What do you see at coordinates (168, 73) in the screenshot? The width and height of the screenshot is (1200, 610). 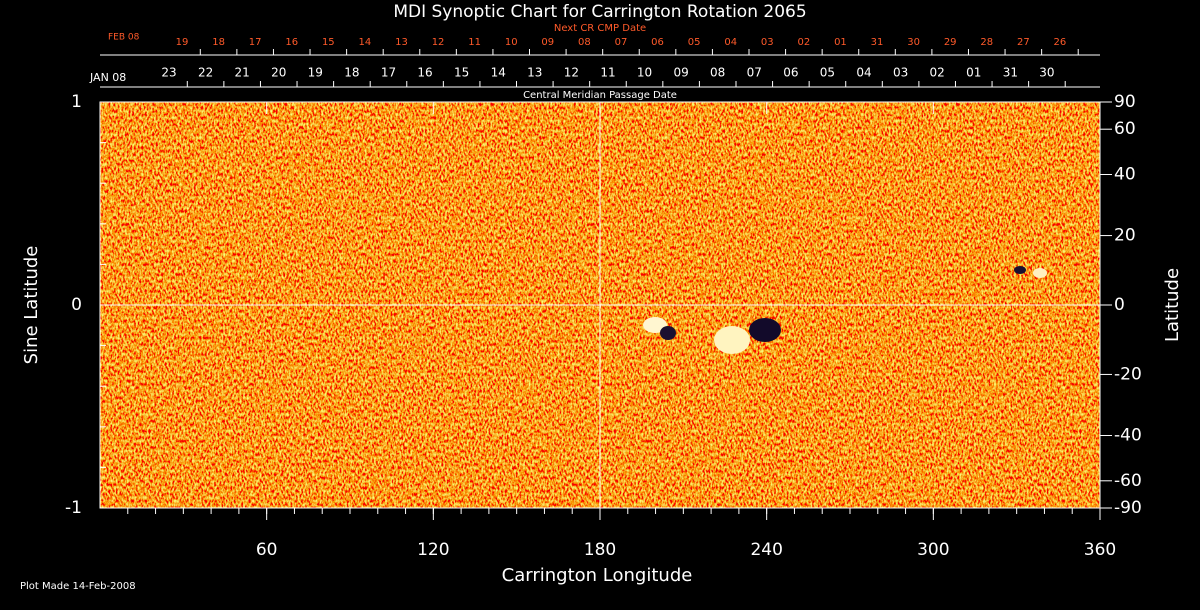 I see `date-label: 23` at bounding box center [168, 73].